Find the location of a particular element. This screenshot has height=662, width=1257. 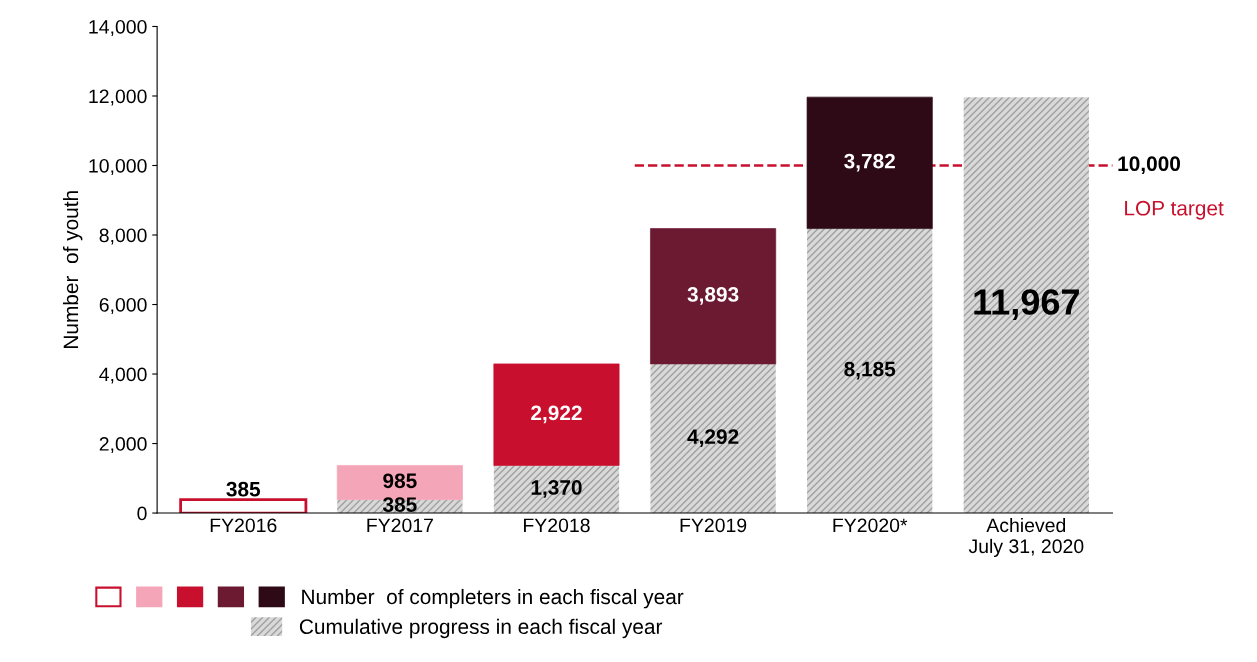

legend-label: Number of completers in each fiscal year is located at coordinates (493, 598).